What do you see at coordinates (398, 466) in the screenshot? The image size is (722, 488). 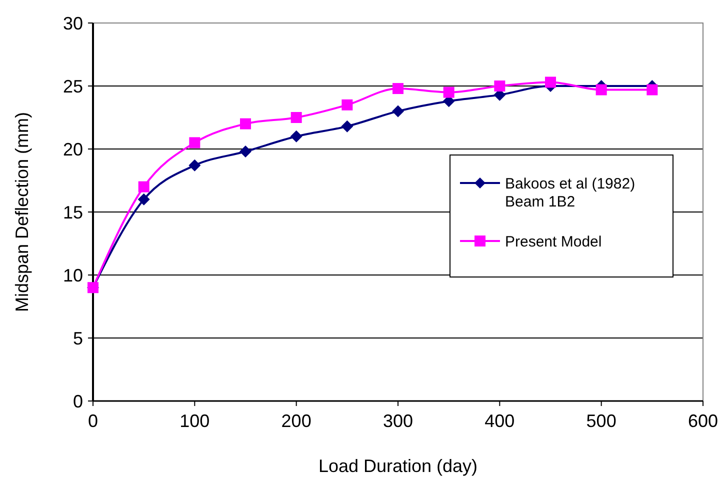 I see `x-axis-title: Load Duration (day)` at bounding box center [398, 466].